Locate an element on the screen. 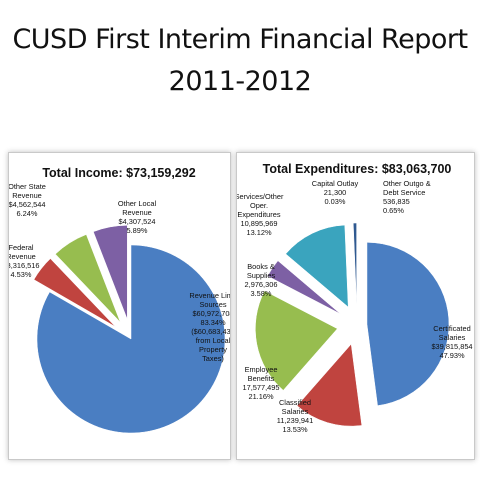 The height and width of the screenshot is (480, 480). slice-label-classified-salaries: Classified Salaries 11,239,941 13.53% is located at coordinates (295, 416).